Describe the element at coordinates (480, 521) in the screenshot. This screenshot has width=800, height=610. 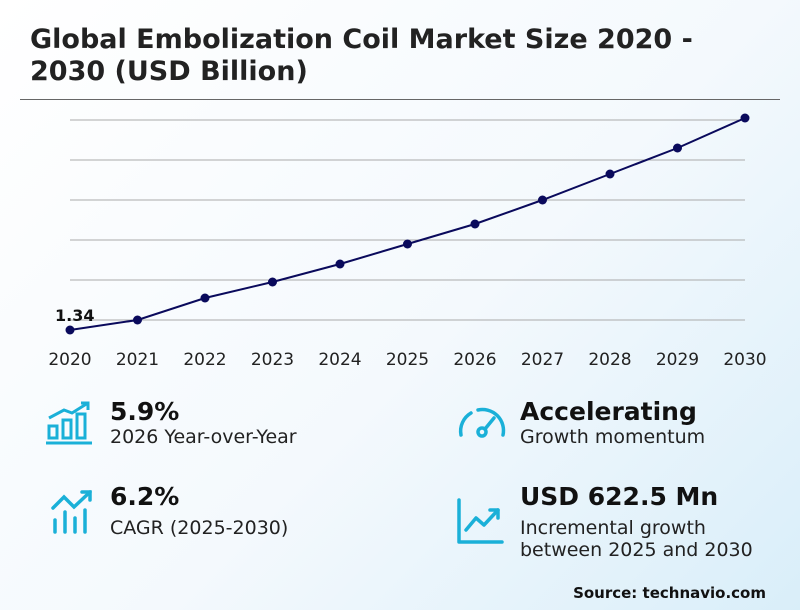
I see `line-chart-icon` at that location.